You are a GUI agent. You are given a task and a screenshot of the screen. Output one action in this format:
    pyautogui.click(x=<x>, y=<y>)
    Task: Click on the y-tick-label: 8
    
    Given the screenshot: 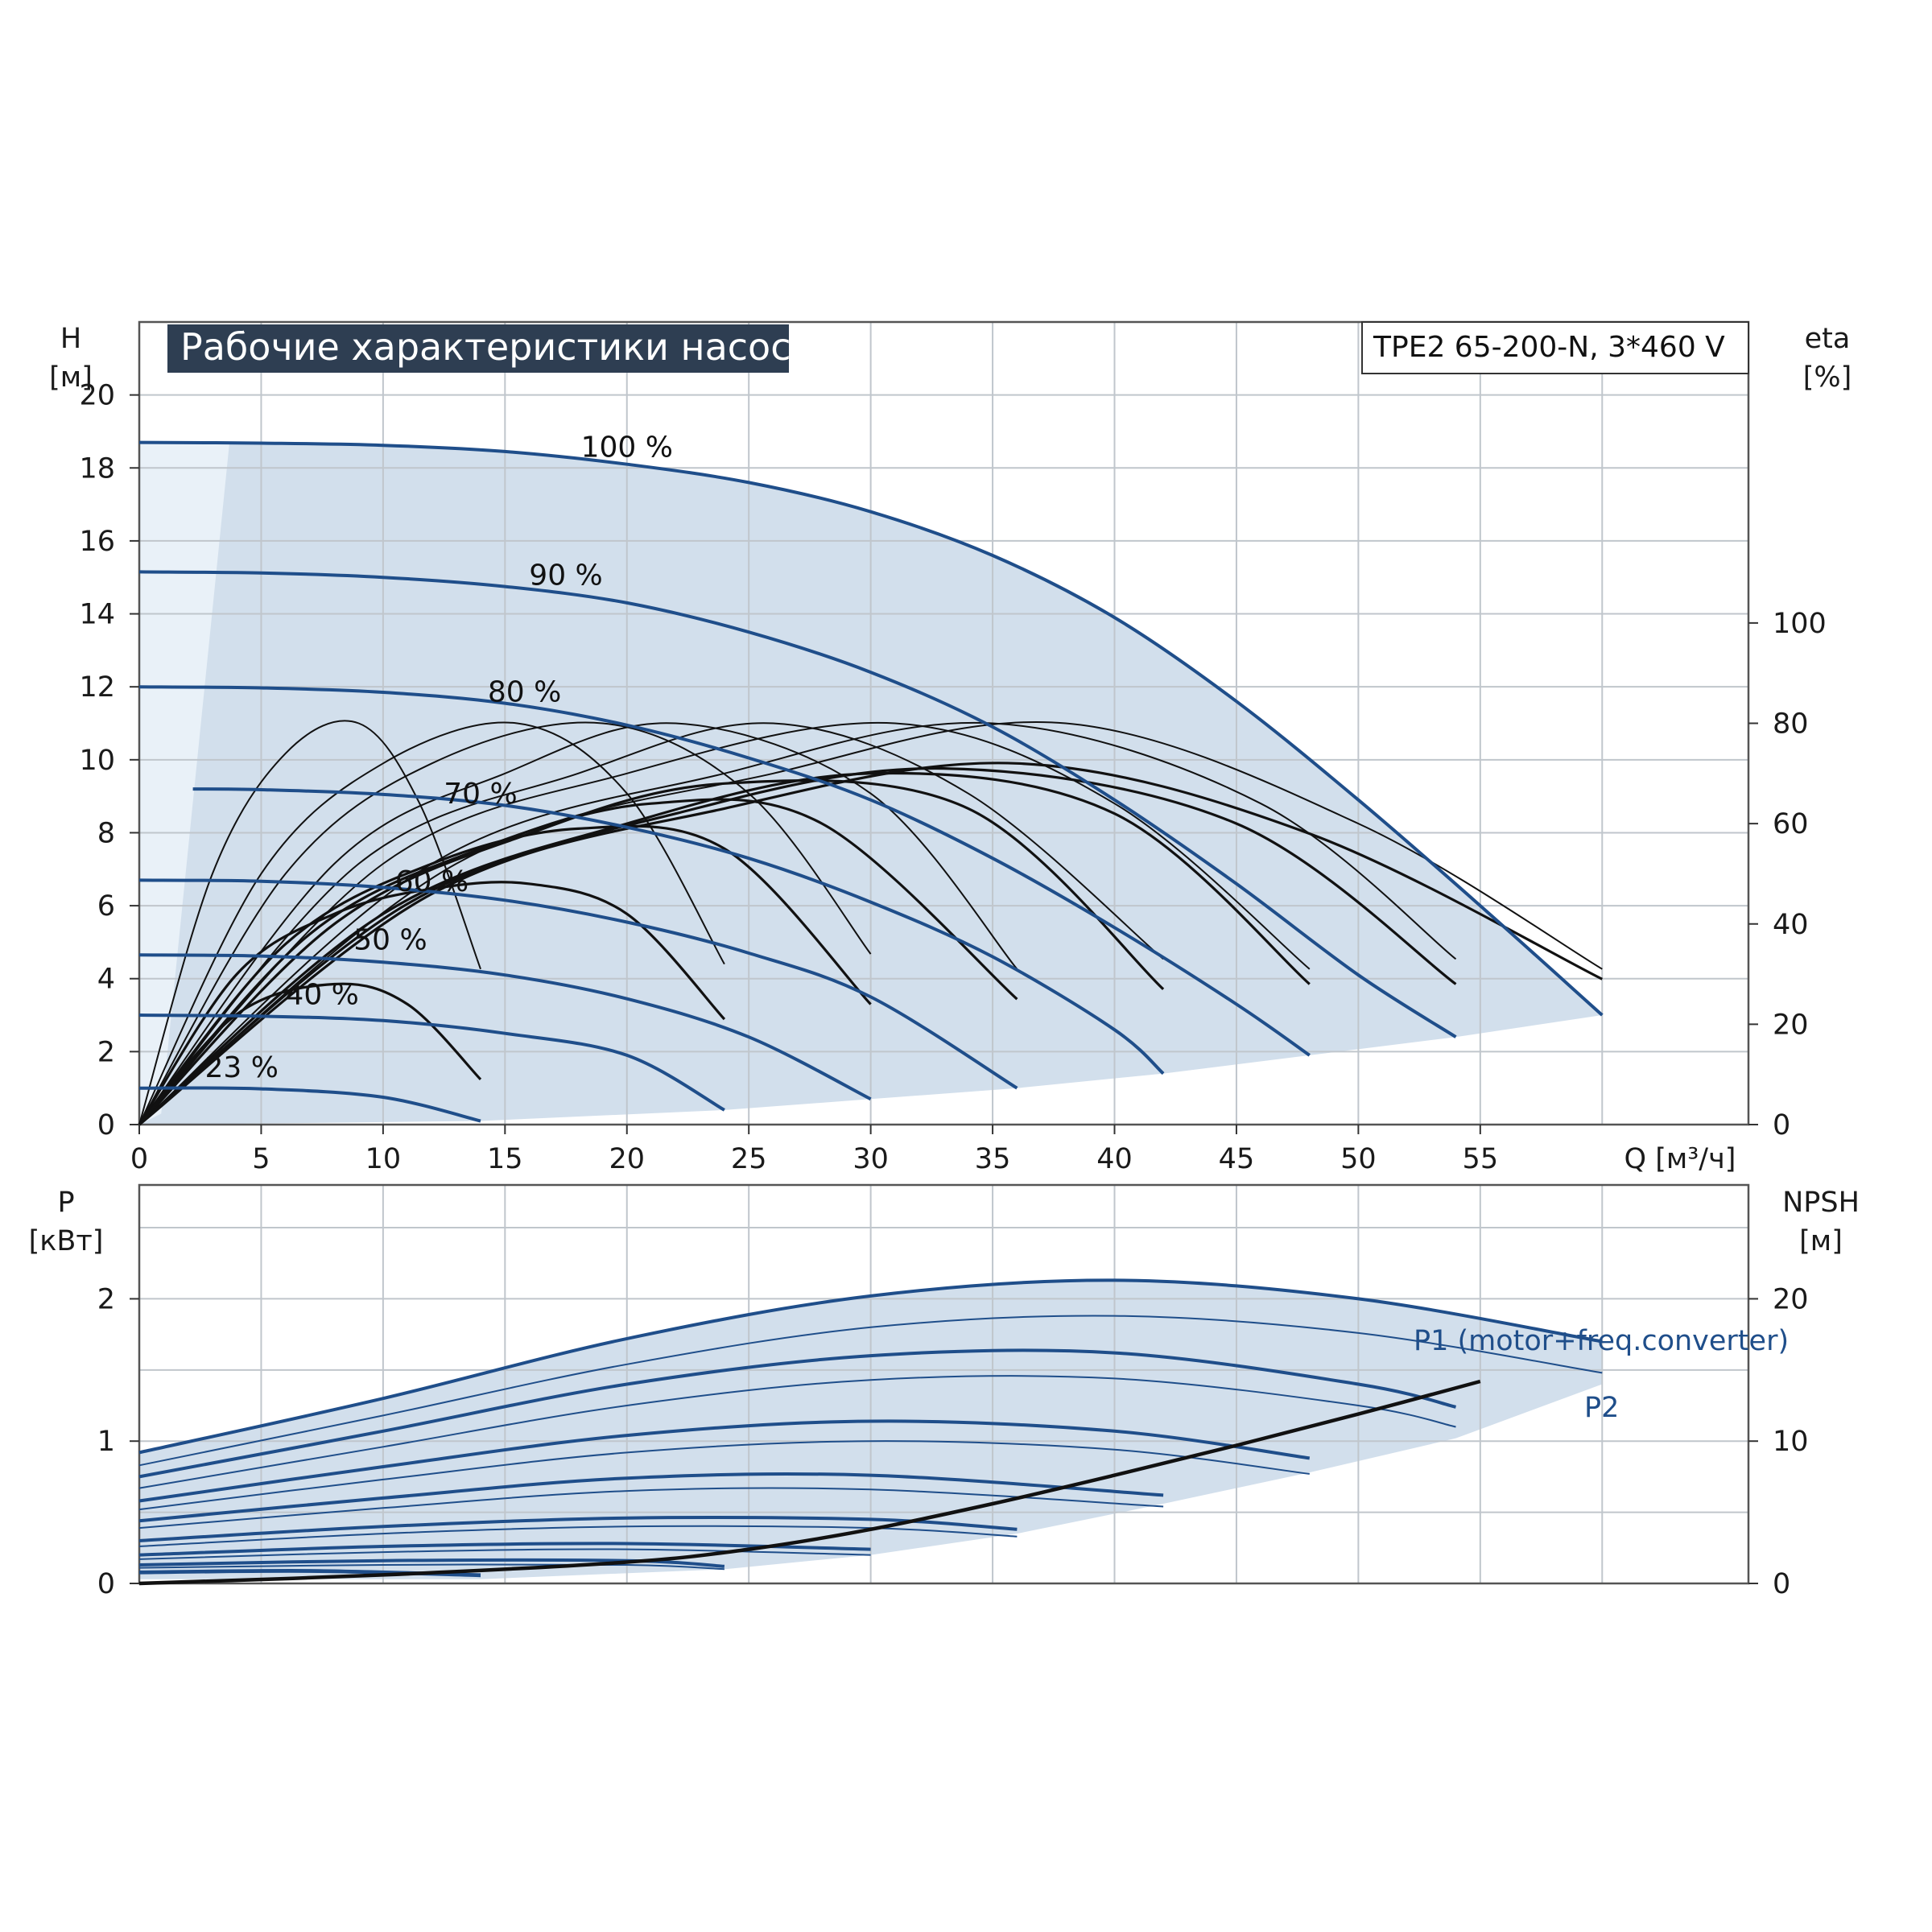 What is the action you would take?
    pyautogui.click(x=106, y=833)
    